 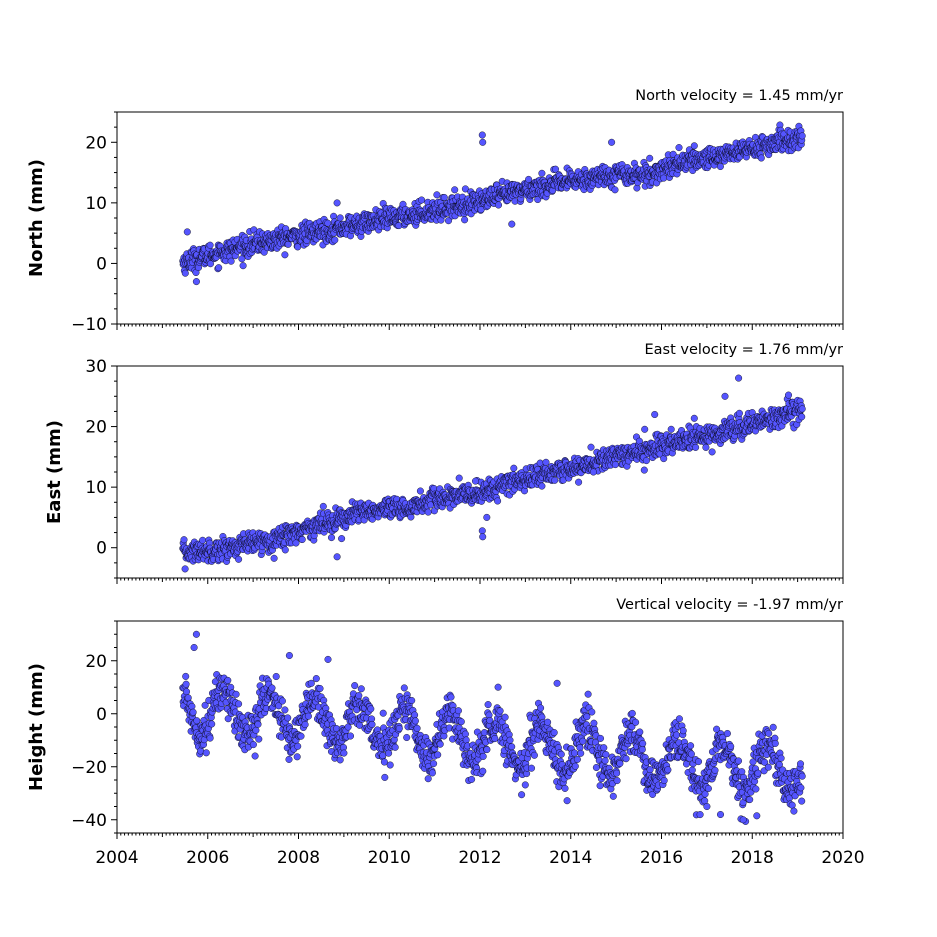 What do you see at coordinates (96, 367) in the screenshot?
I see `y-tick-label: 30` at bounding box center [96, 367].